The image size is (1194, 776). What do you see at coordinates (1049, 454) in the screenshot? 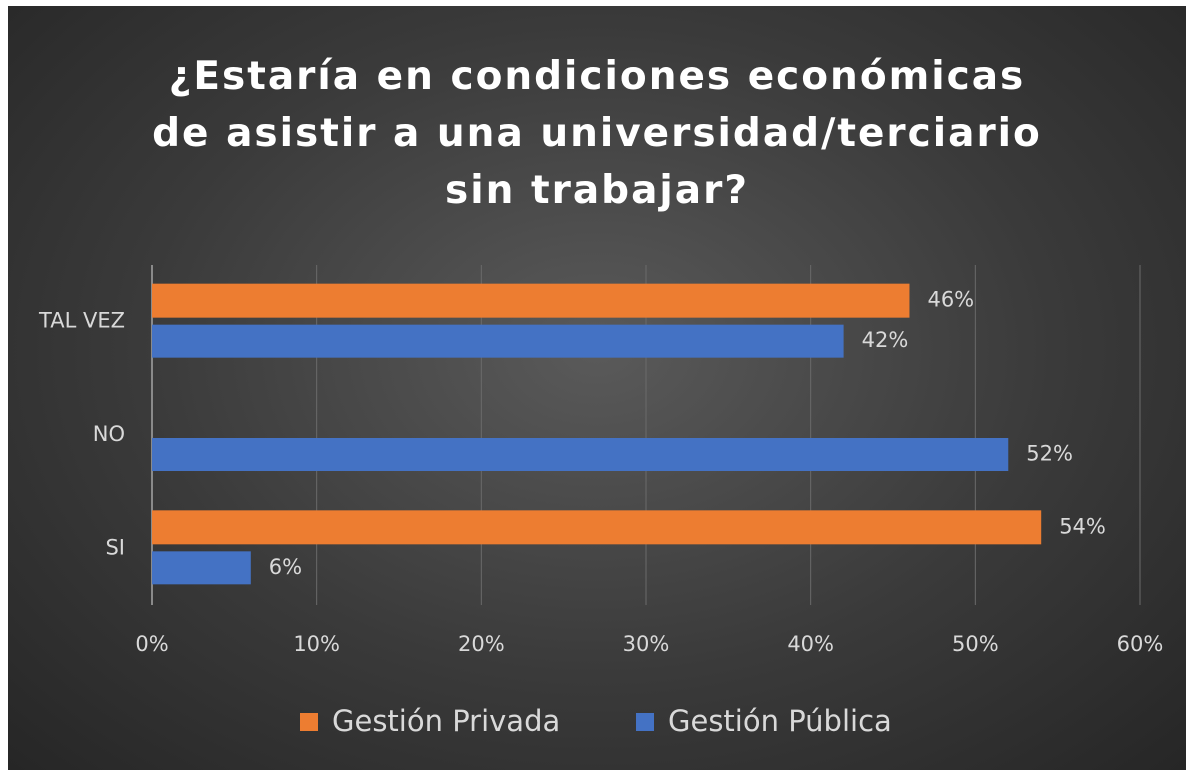
I see `data-label: 52%` at bounding box center [1049, 454].